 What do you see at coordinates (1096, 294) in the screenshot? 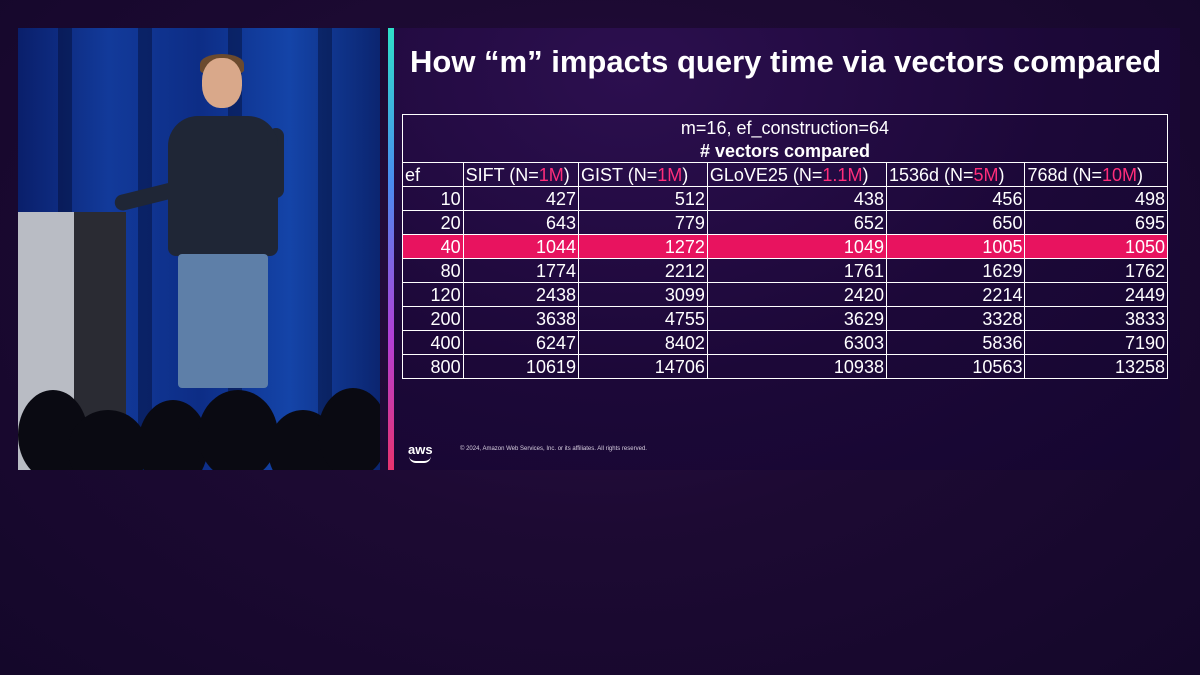
I see `value-cell: 2449` at bounding box center [1096, 294].